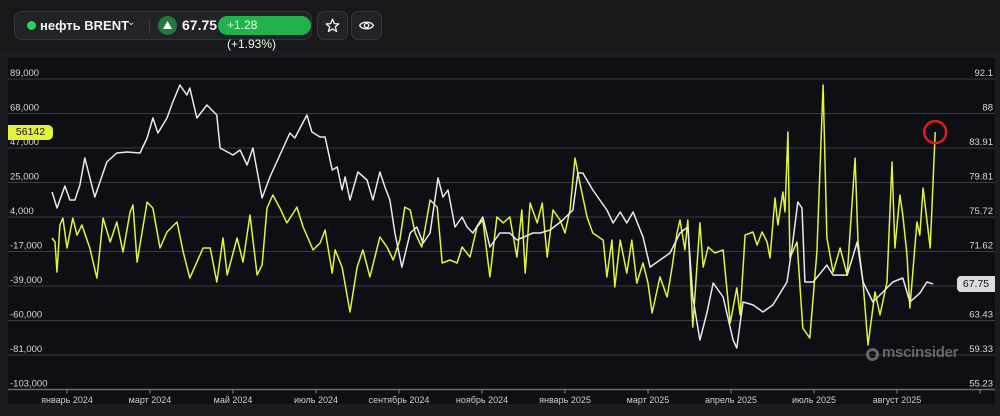  I want to click on instrument-selector: нефть BRENT ⌄ 67.75 +1.28 (+1.93%), so click(163, 31).